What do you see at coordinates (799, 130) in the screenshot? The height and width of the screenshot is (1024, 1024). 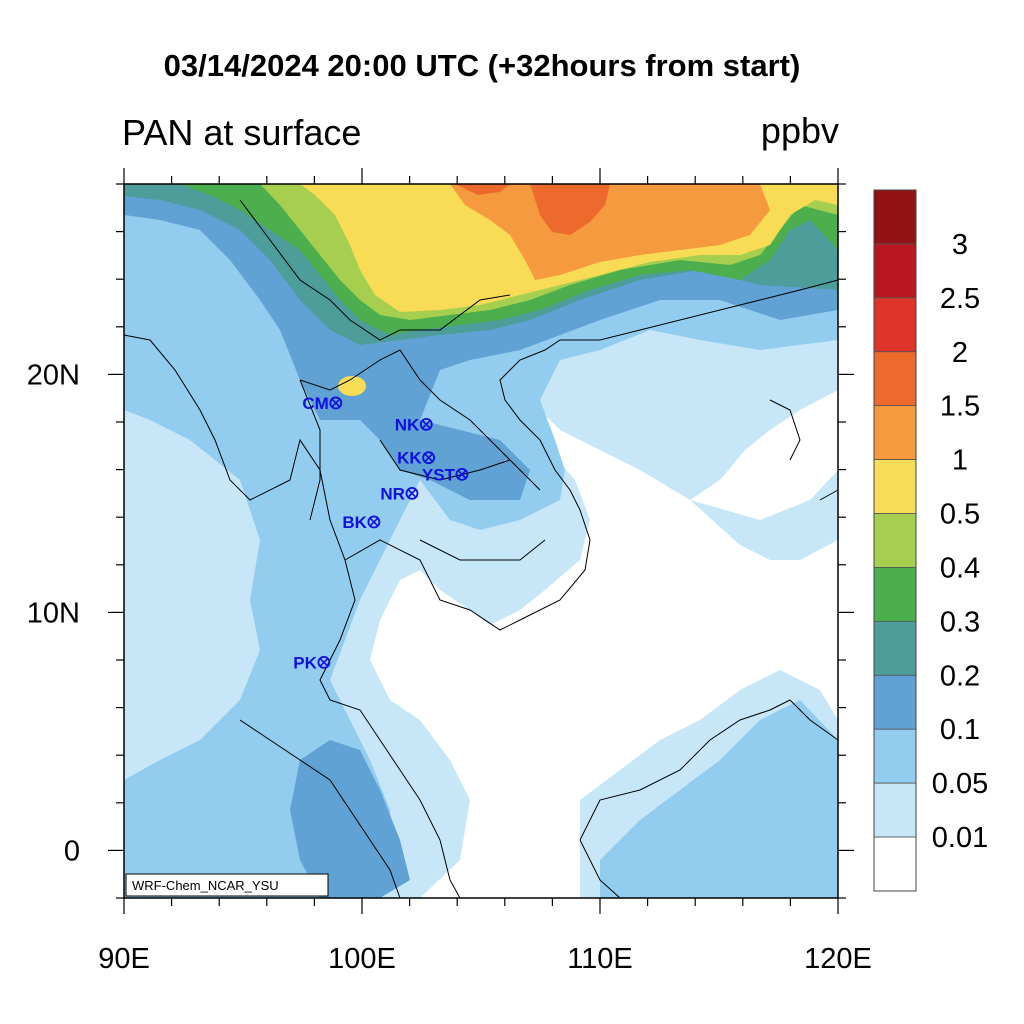 I see `units-label: ppbv` at bounding box center [799, 130].